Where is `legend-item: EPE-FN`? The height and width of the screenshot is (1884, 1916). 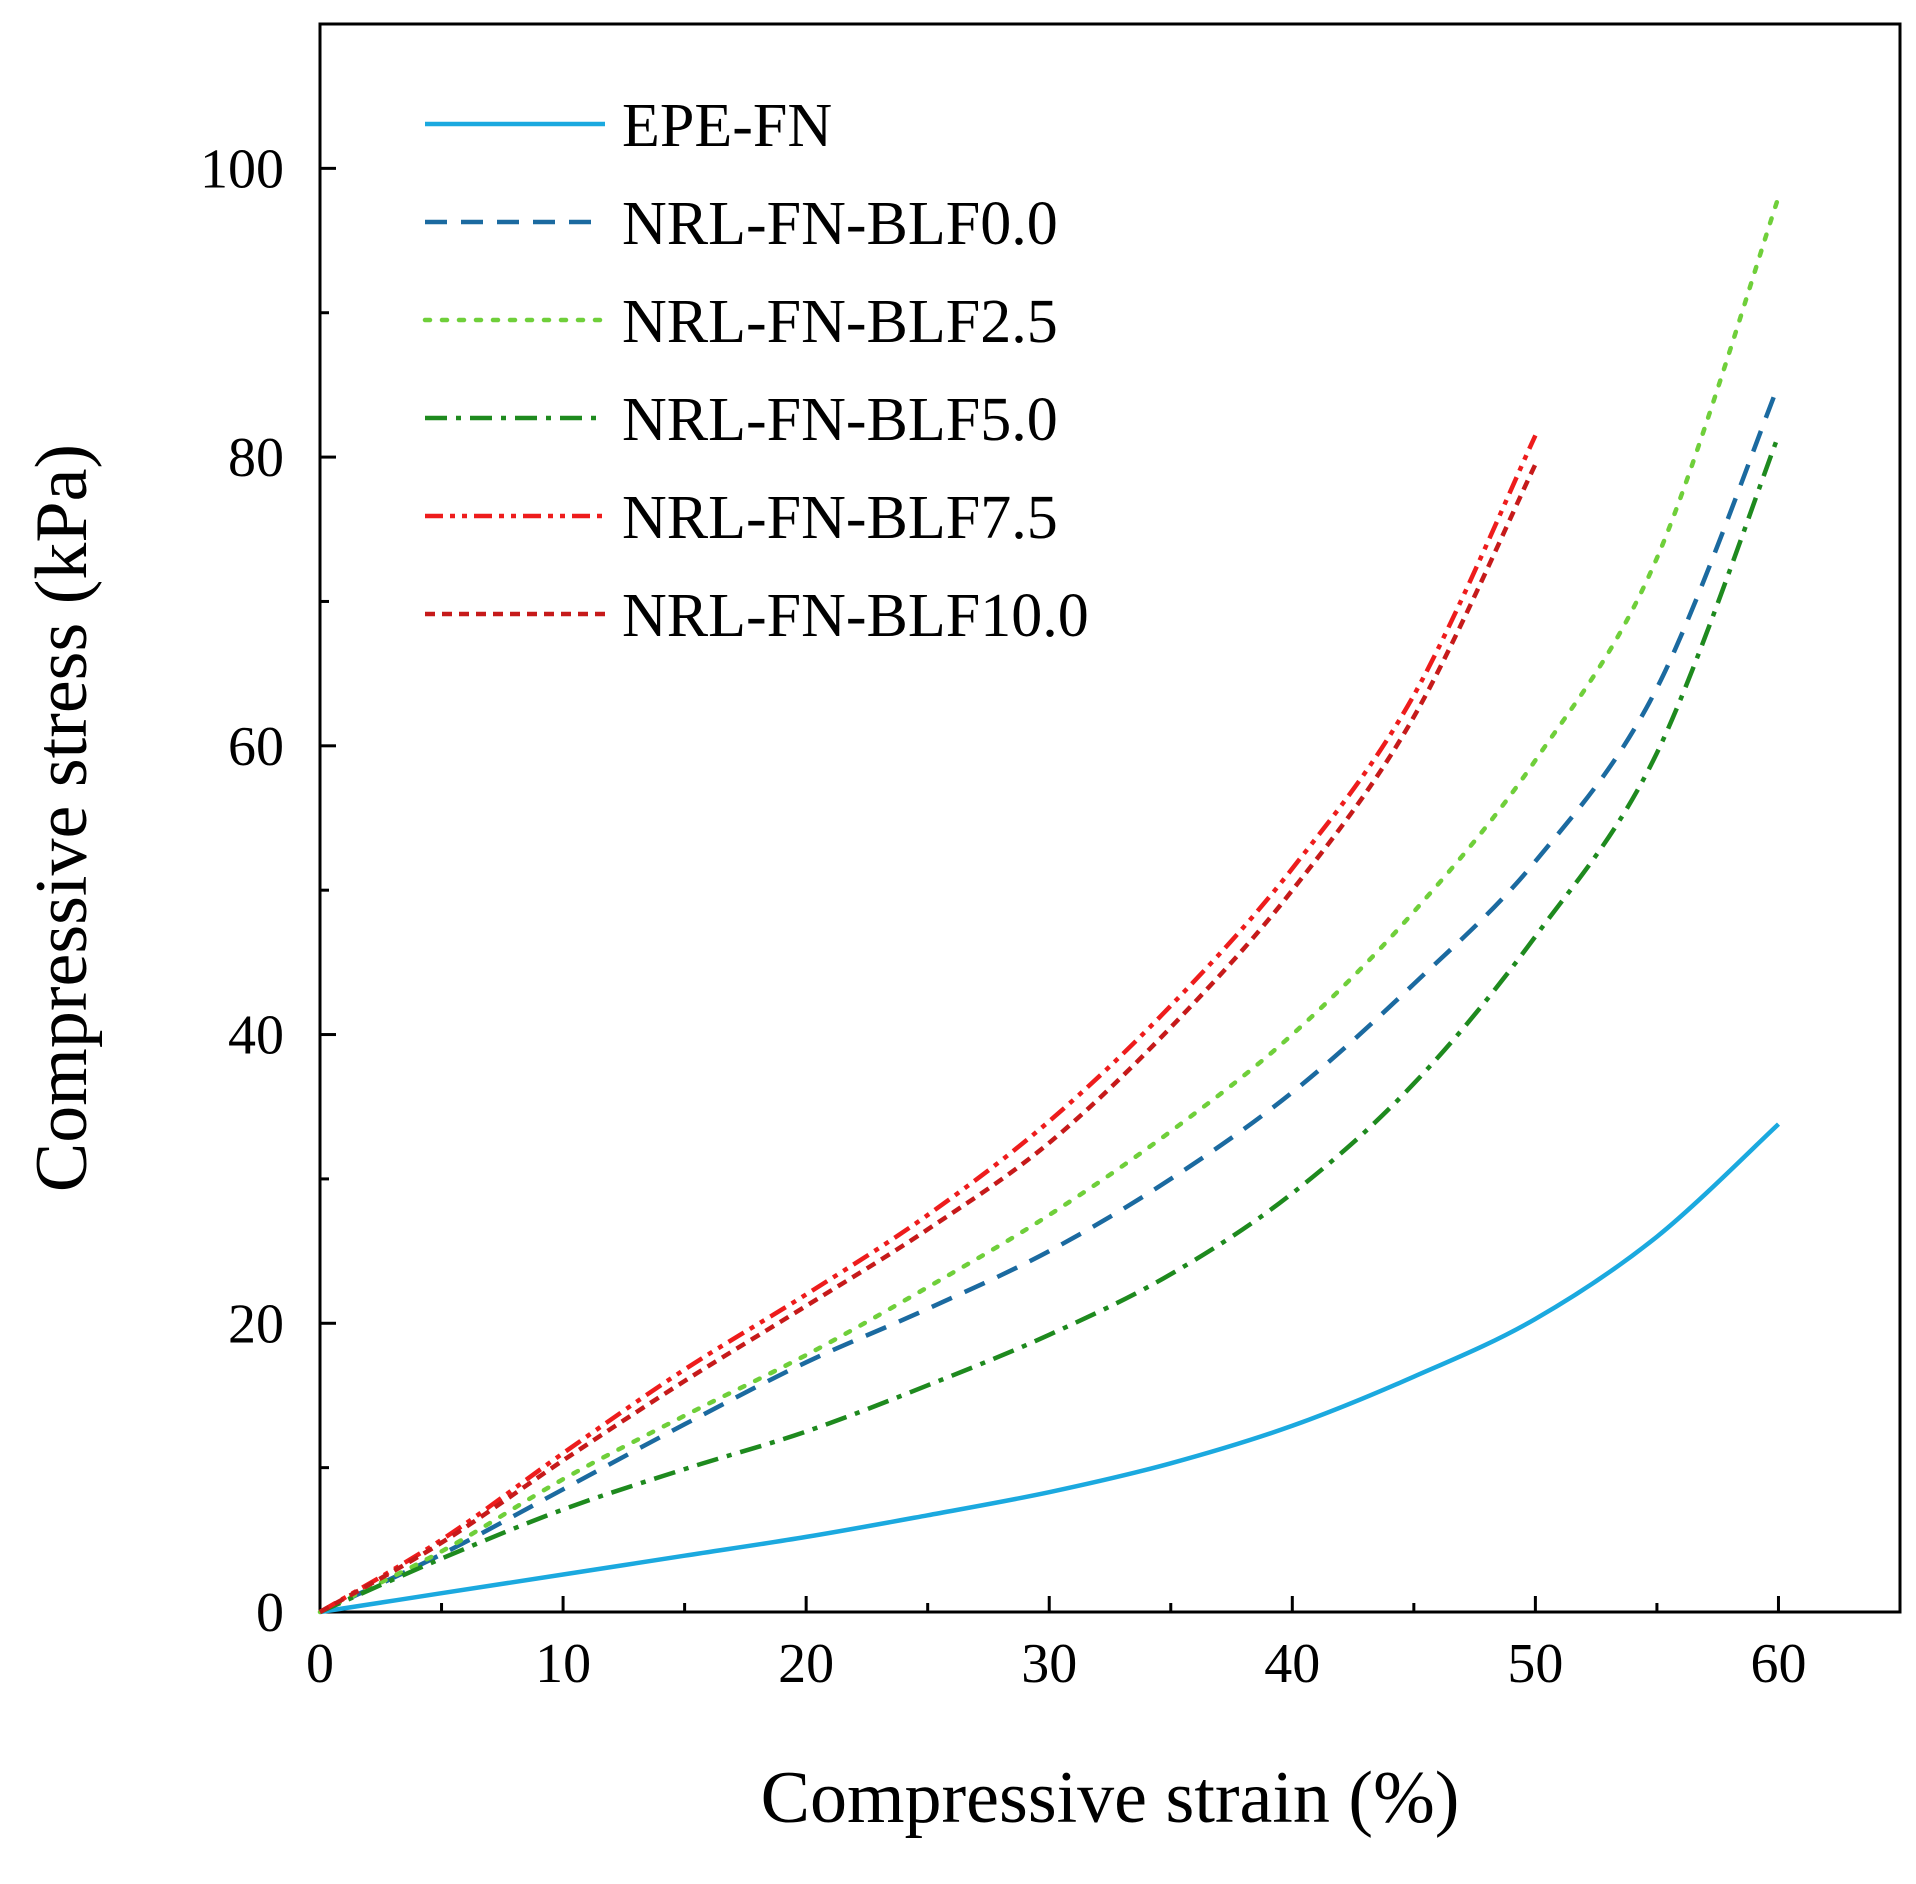
legend-item: EPE-FN is located at coordinates (628, 126).